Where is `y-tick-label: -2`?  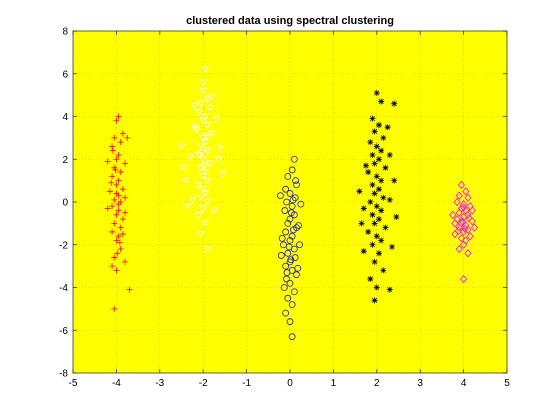
y-tick-label: -2 is located at coordinates (63, 245).